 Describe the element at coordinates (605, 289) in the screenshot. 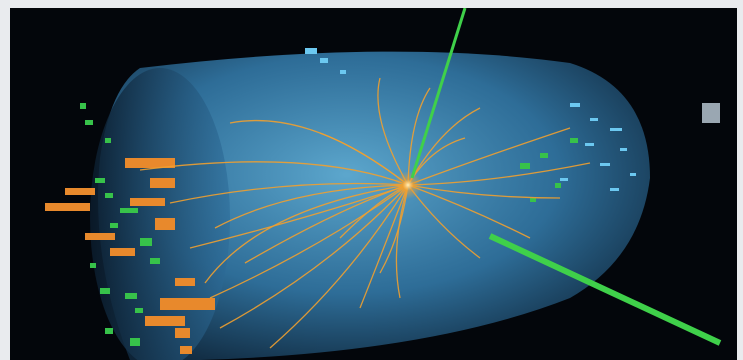

I see `muon-track-lower` at that location.